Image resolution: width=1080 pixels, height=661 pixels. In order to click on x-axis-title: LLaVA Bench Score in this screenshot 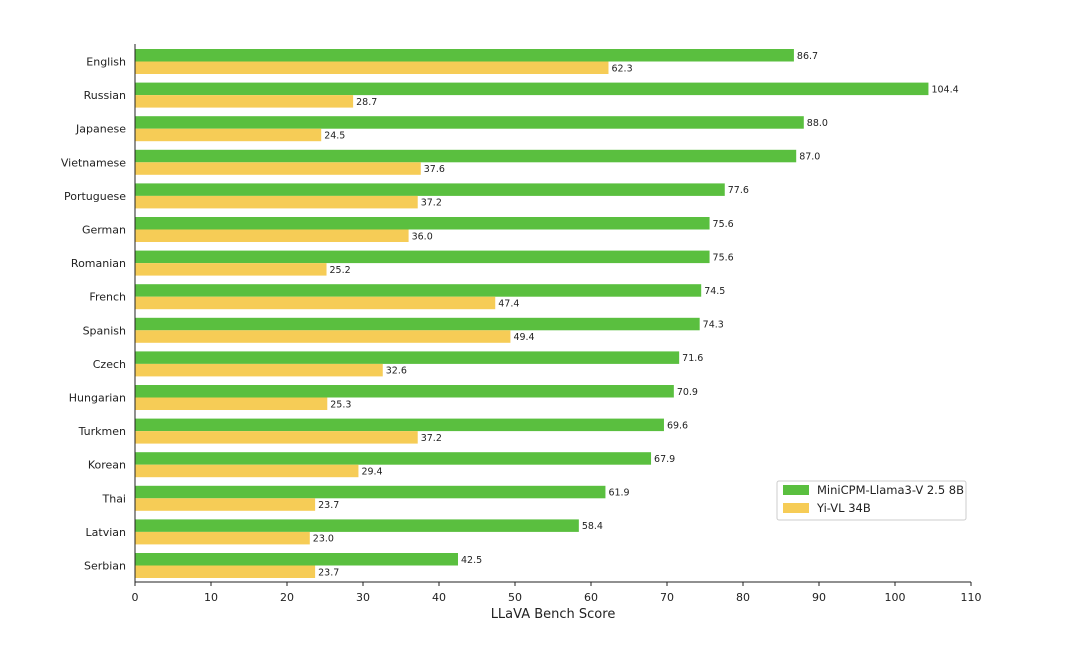, I will do `click(553, 614)`.